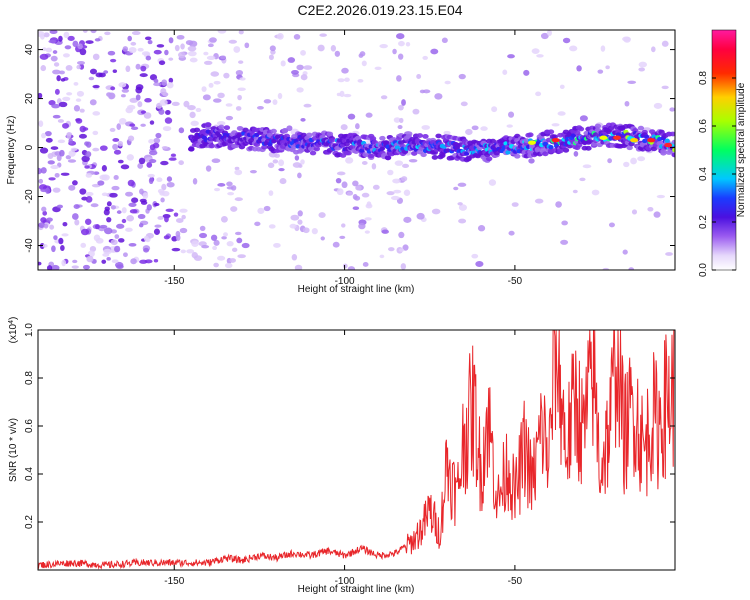  What do you see at coordinates (703, 126) in the screenshot?
I see `colorbar-tick-label: 0.6` at bounding box center [703, 126].